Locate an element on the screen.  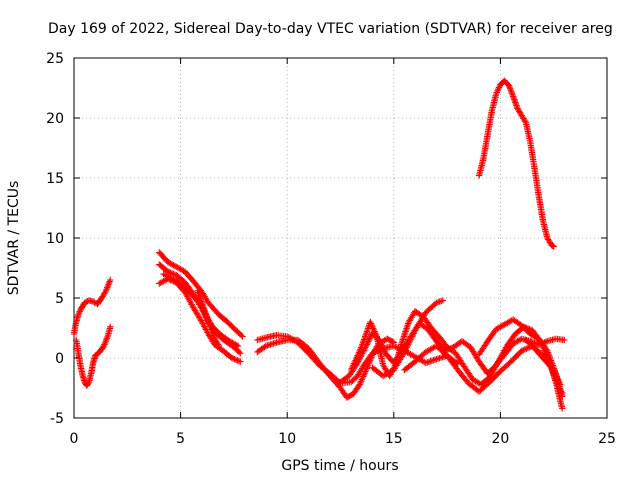
y-tick-label: 0 is located at coordinates (59, 359).